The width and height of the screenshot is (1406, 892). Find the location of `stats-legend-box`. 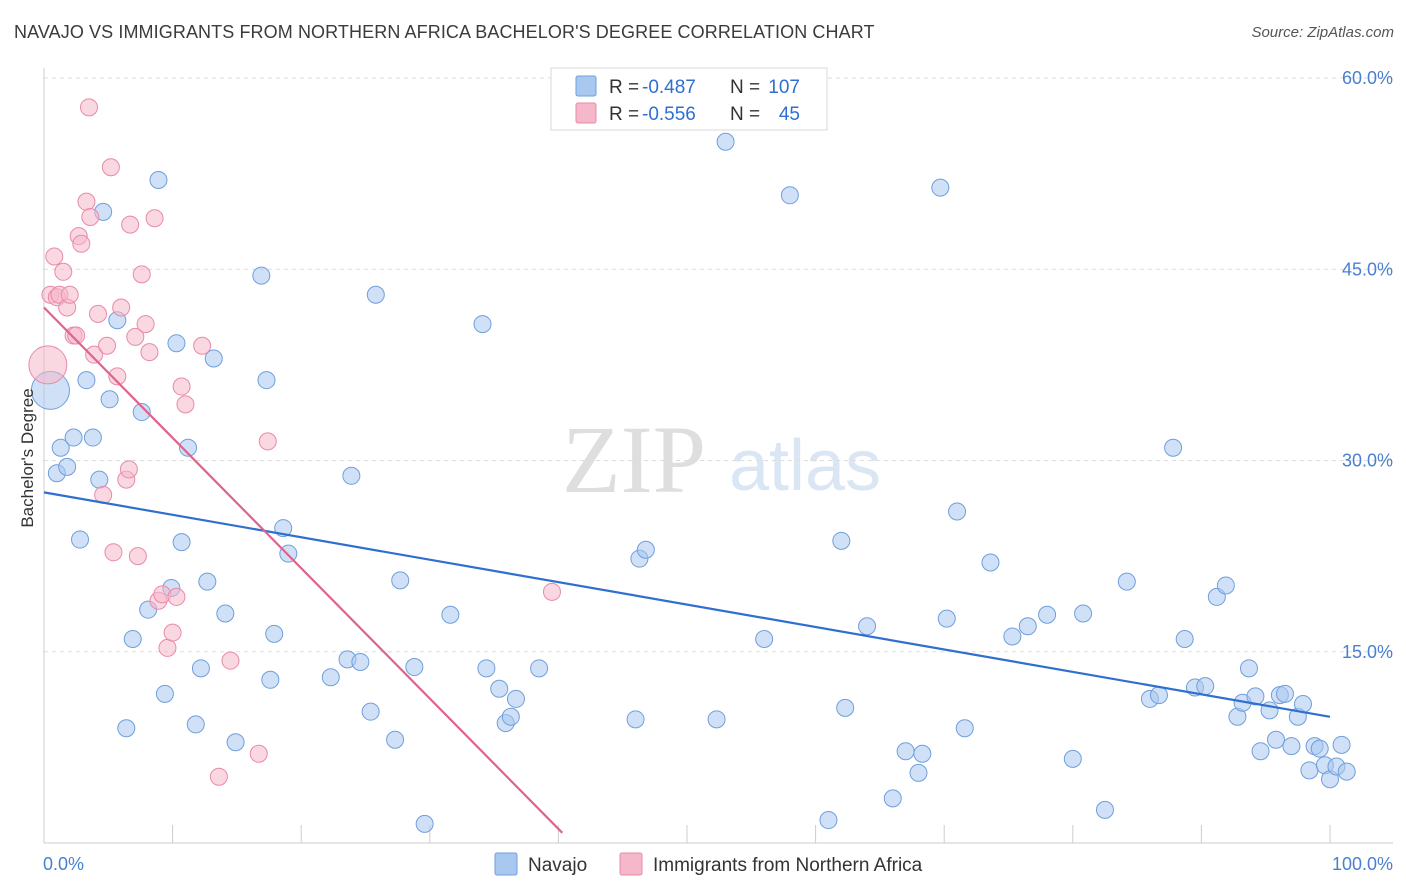

stats-legend-box is located at coordinates (689, 99).